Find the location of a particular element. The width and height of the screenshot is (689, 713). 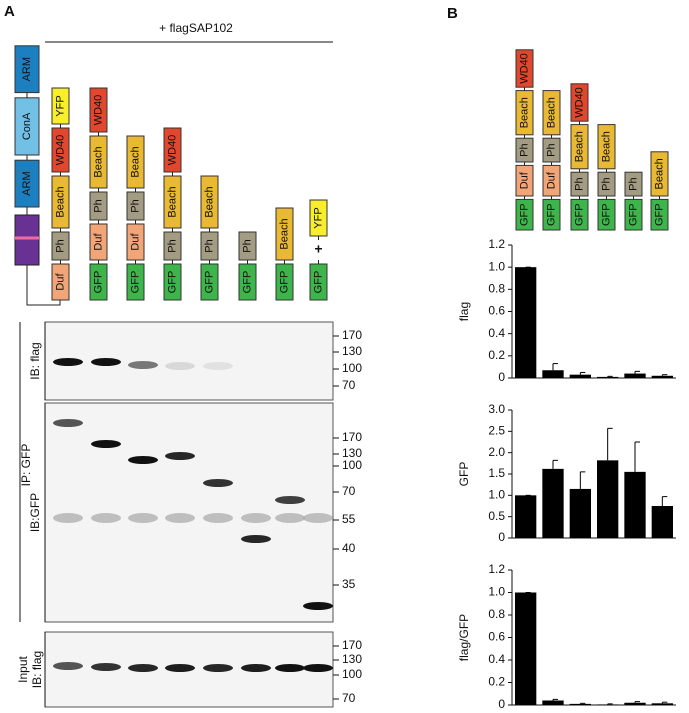

domain-label: + is located at coordinates (318, 249).